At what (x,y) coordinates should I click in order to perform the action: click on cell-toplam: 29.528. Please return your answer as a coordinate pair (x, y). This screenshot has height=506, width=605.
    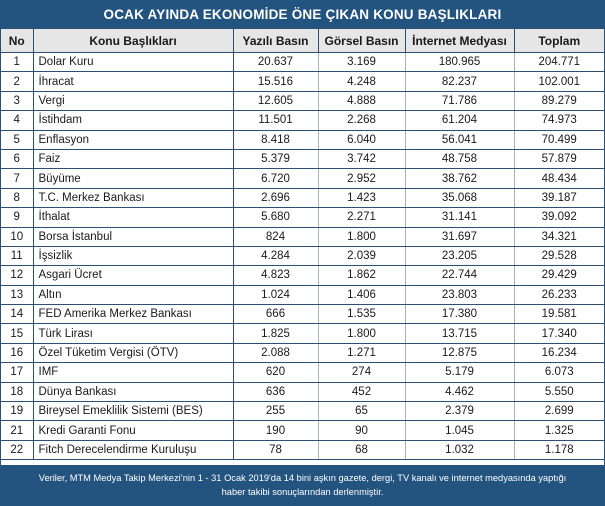
    Looking at the image, I should click on (559, 256).